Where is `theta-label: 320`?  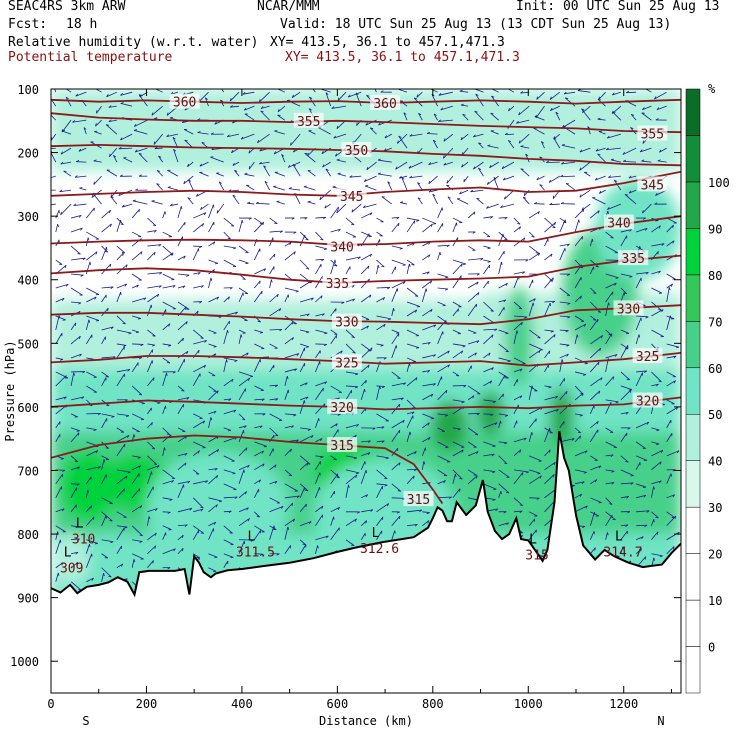
theta-label: 320 is located at coordinates (341, 408).